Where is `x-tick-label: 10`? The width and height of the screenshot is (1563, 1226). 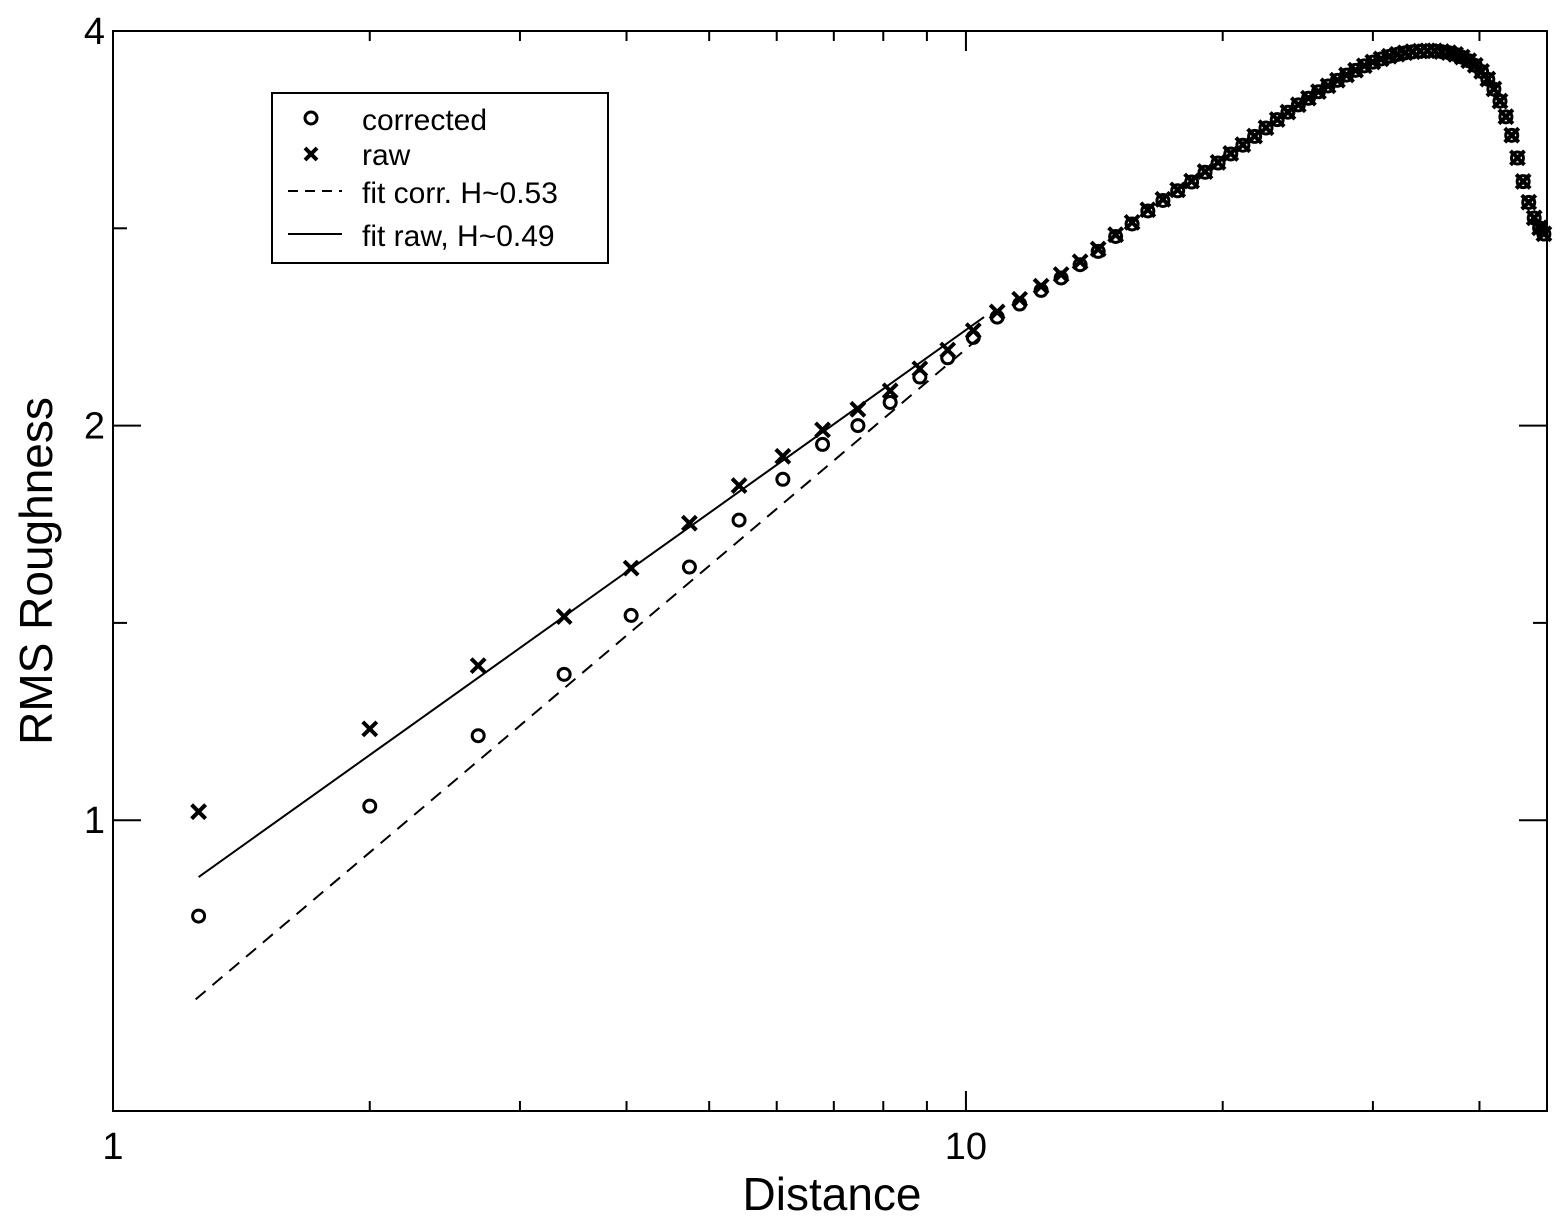 x-tick-label: 10 is located at coordinates (966, 1147).